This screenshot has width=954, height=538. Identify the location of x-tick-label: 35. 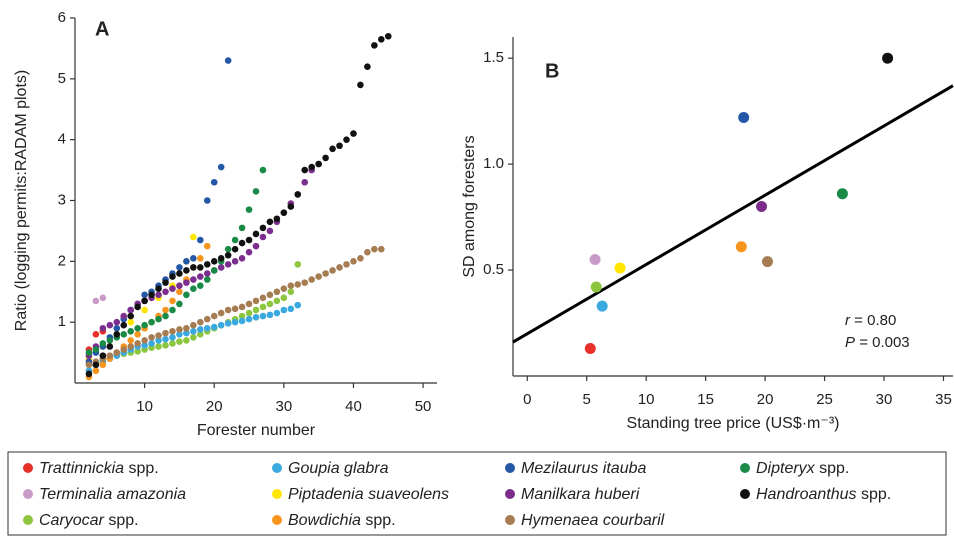
(943, 399).